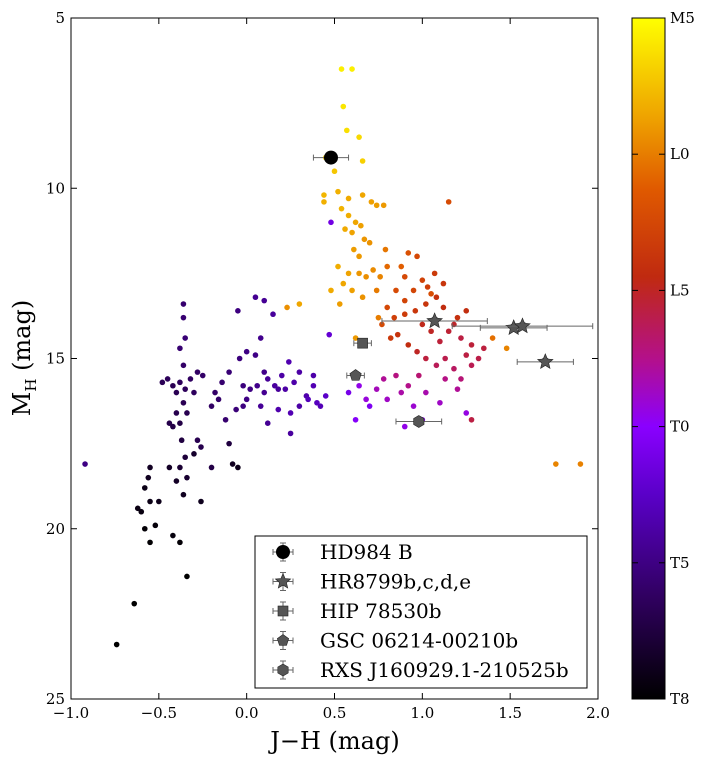  Describe the element at coordinates (55, 529) in the screenshot. I see `y-tick-label: 20` at that location.